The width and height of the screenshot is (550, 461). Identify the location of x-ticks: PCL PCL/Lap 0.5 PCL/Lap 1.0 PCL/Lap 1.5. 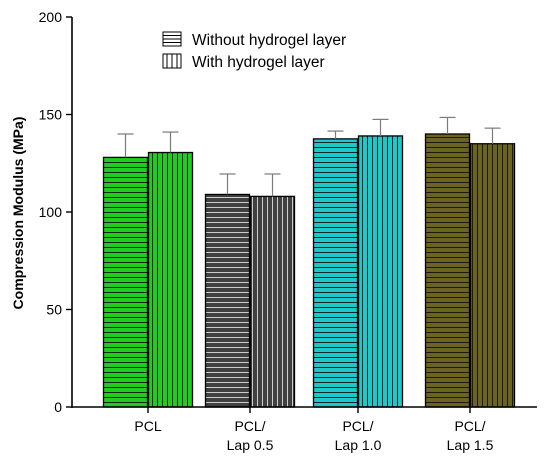
(314, 430).